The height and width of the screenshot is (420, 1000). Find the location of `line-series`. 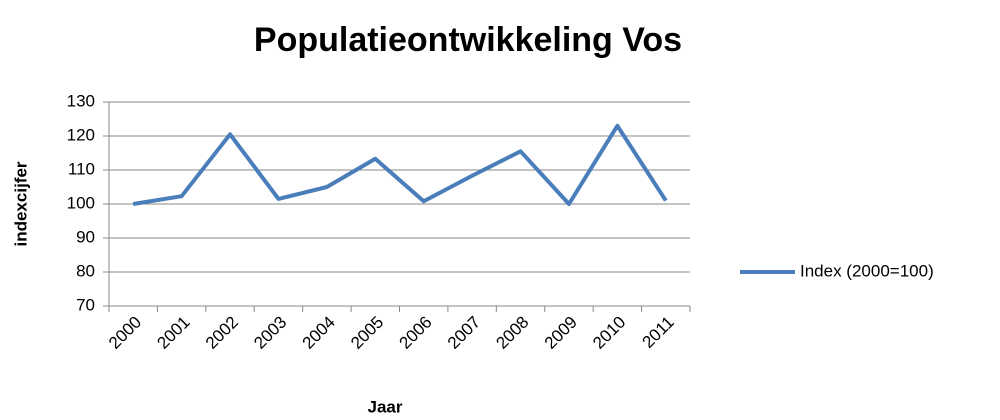

line-series is located at coordinates (400, 164).